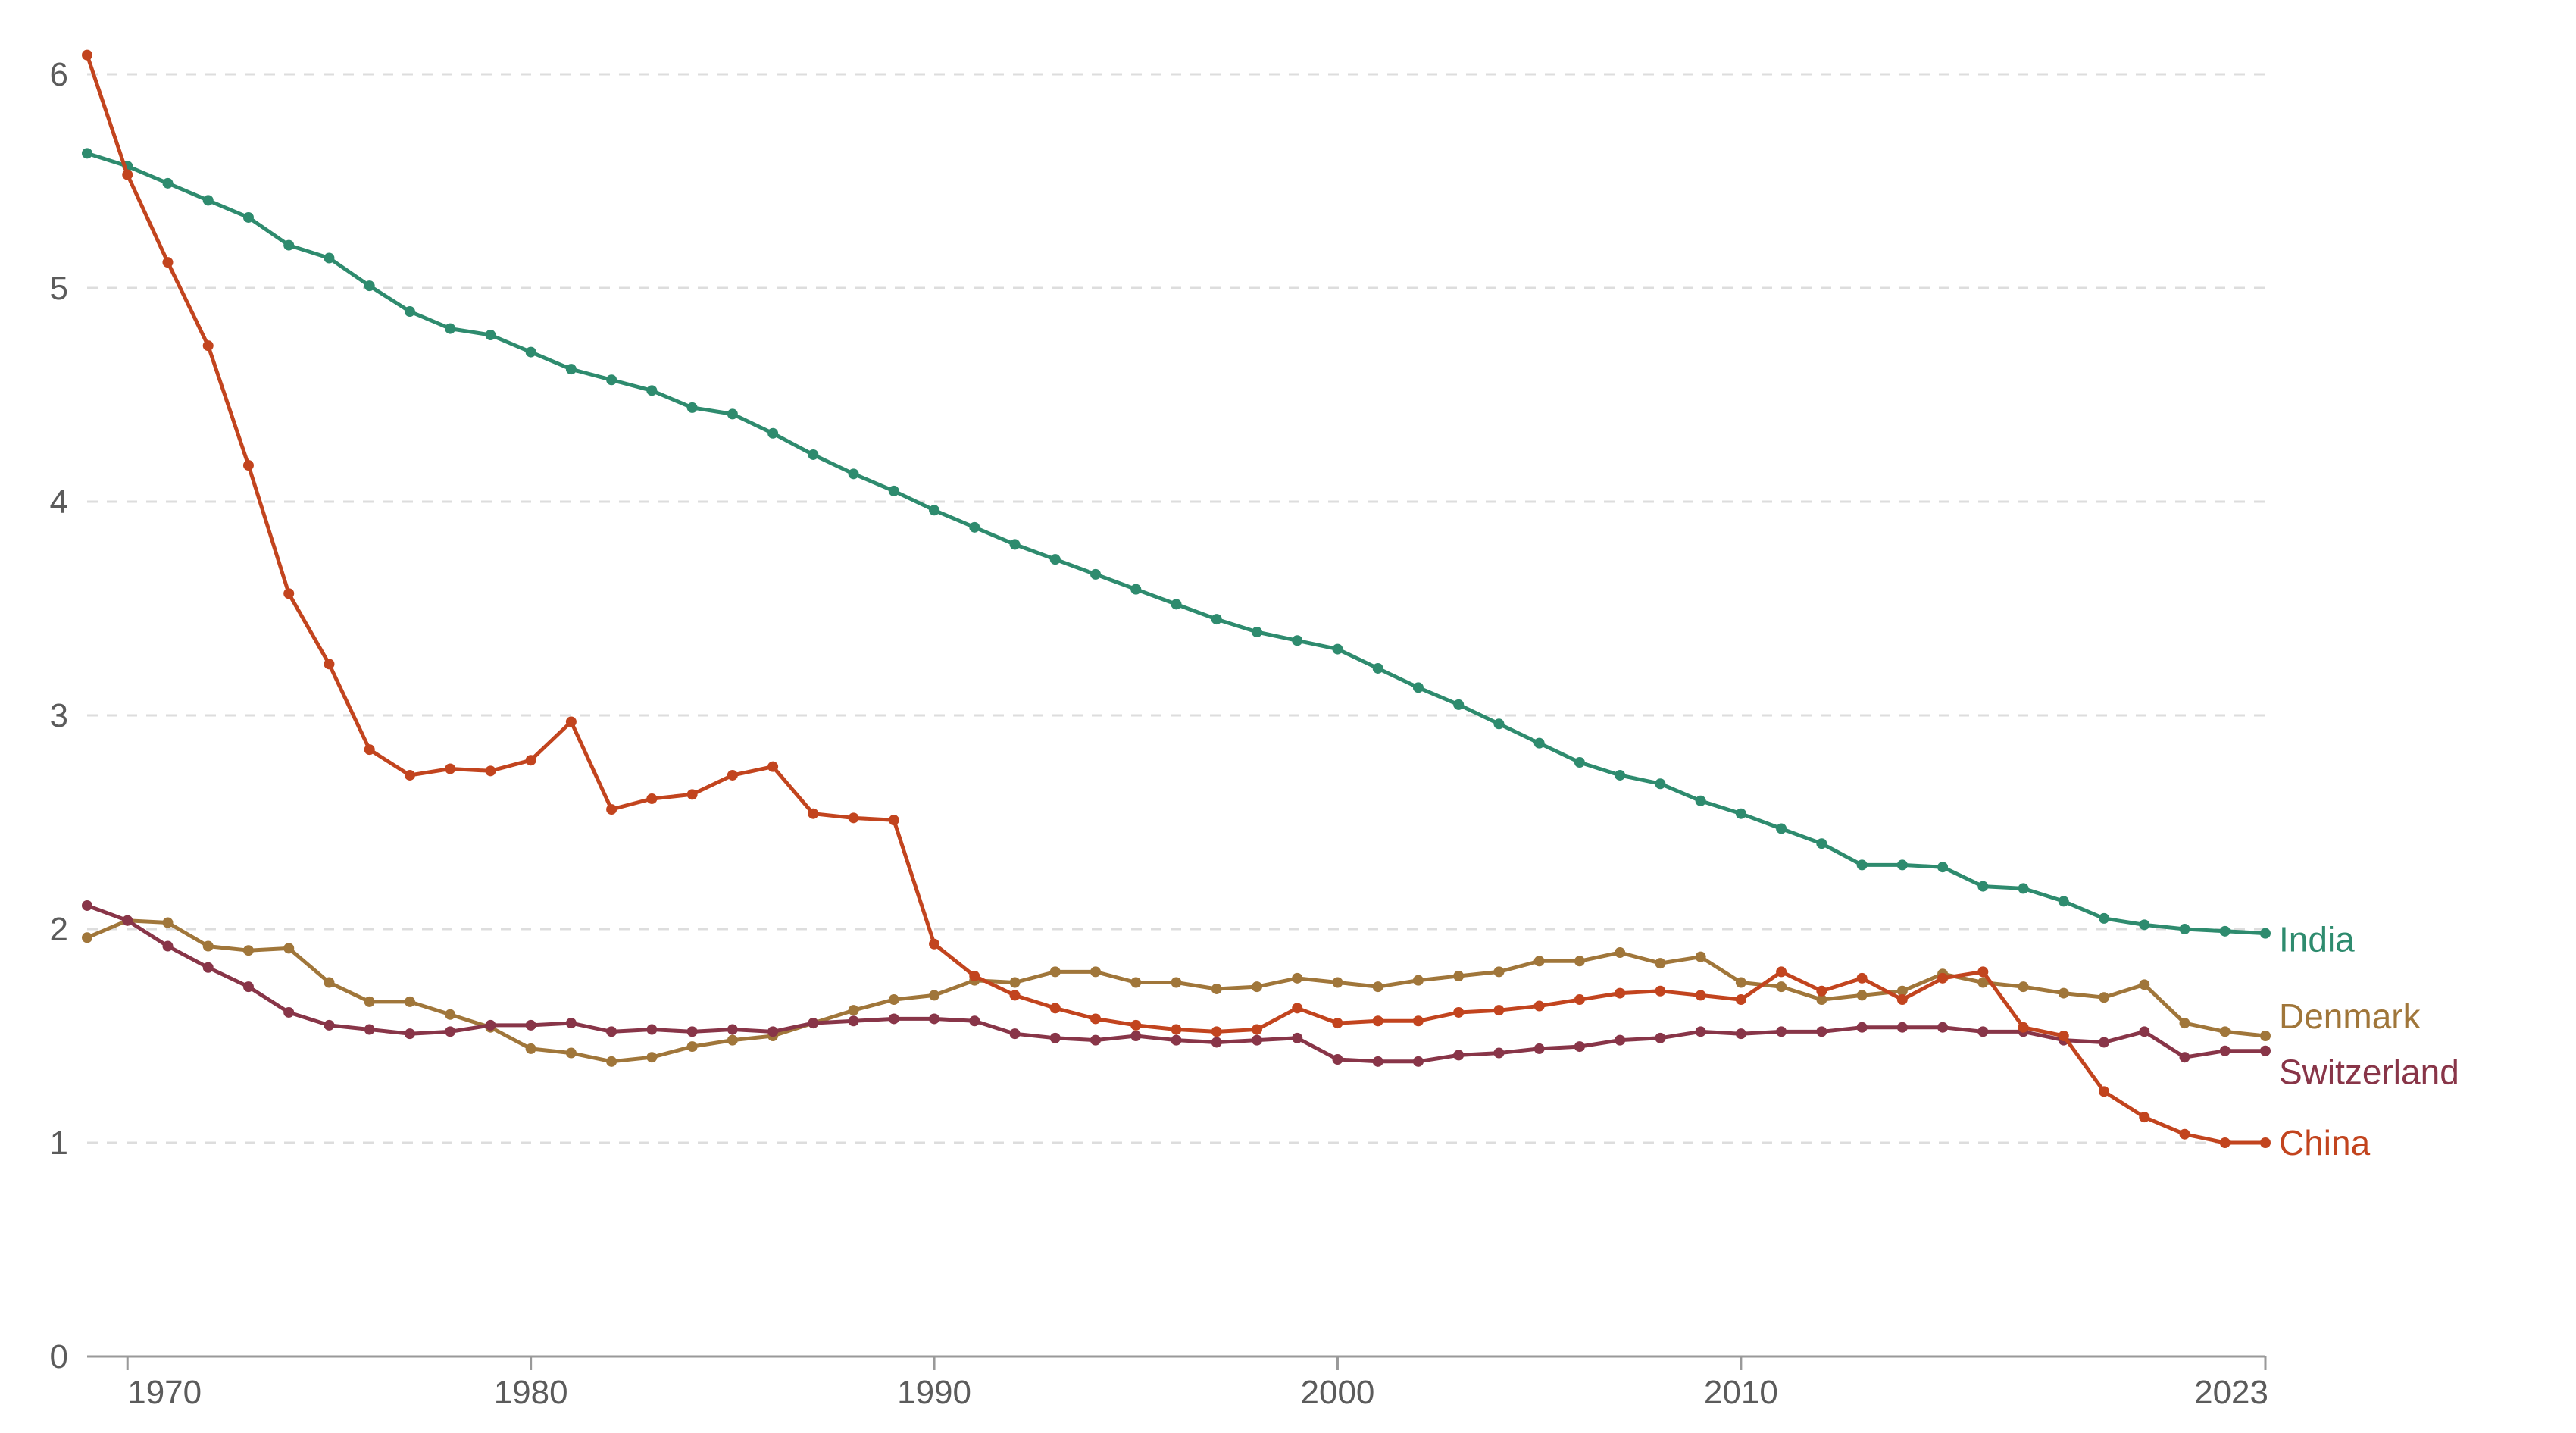  I want to click on y-tick-label: 2, so click(59, 929).